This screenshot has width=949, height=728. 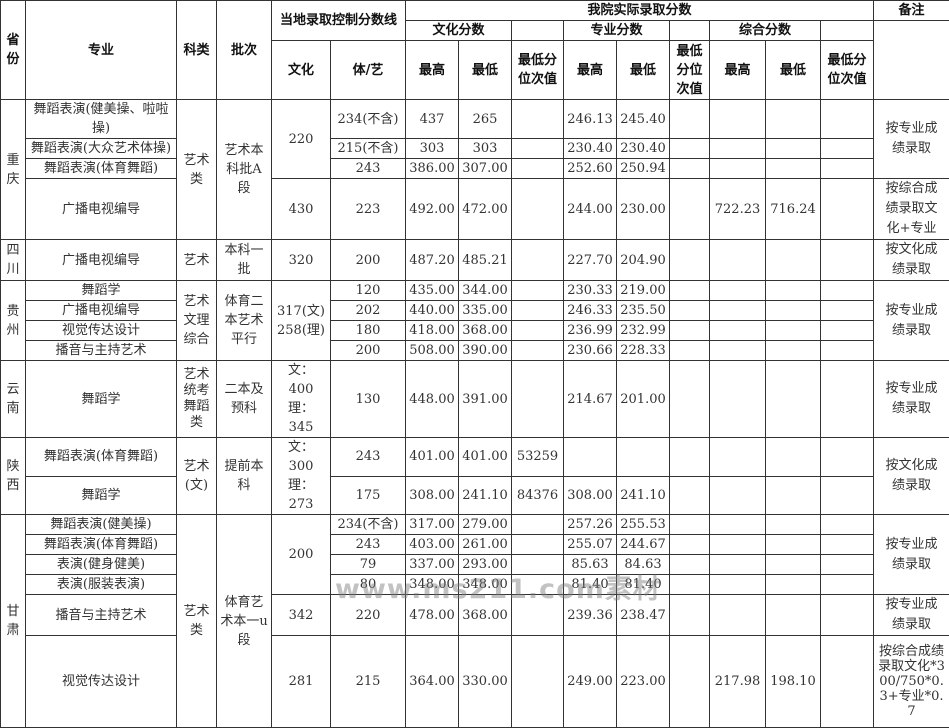 What do you see at coordinates (432, 585) in the screenshot?
I see `culture-max-cell: 348.00` at bounding box center [432, 585].